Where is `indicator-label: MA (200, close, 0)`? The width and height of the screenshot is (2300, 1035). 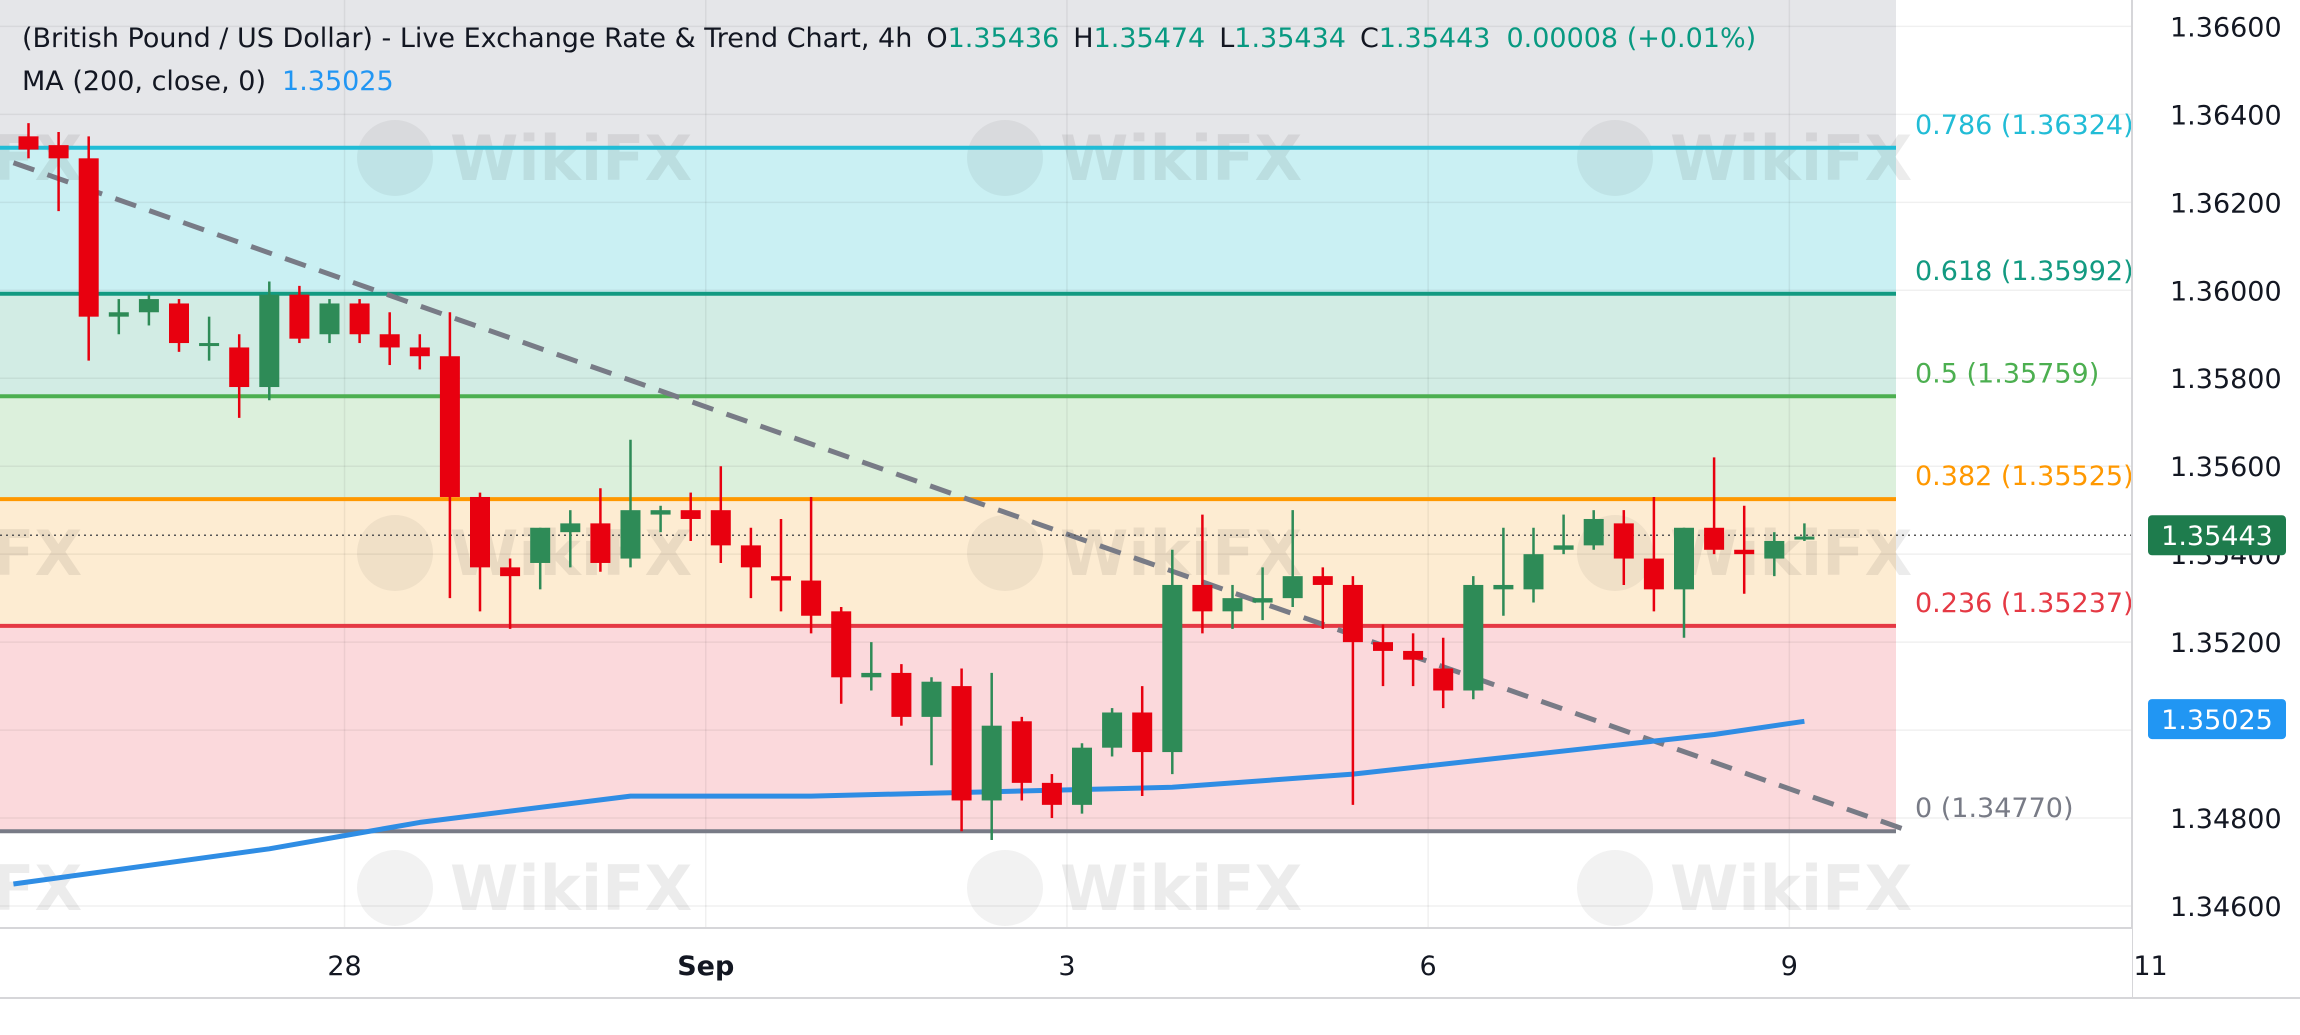
indicator-label: MA (200, close, 0) is located at coordinates (144, 81).